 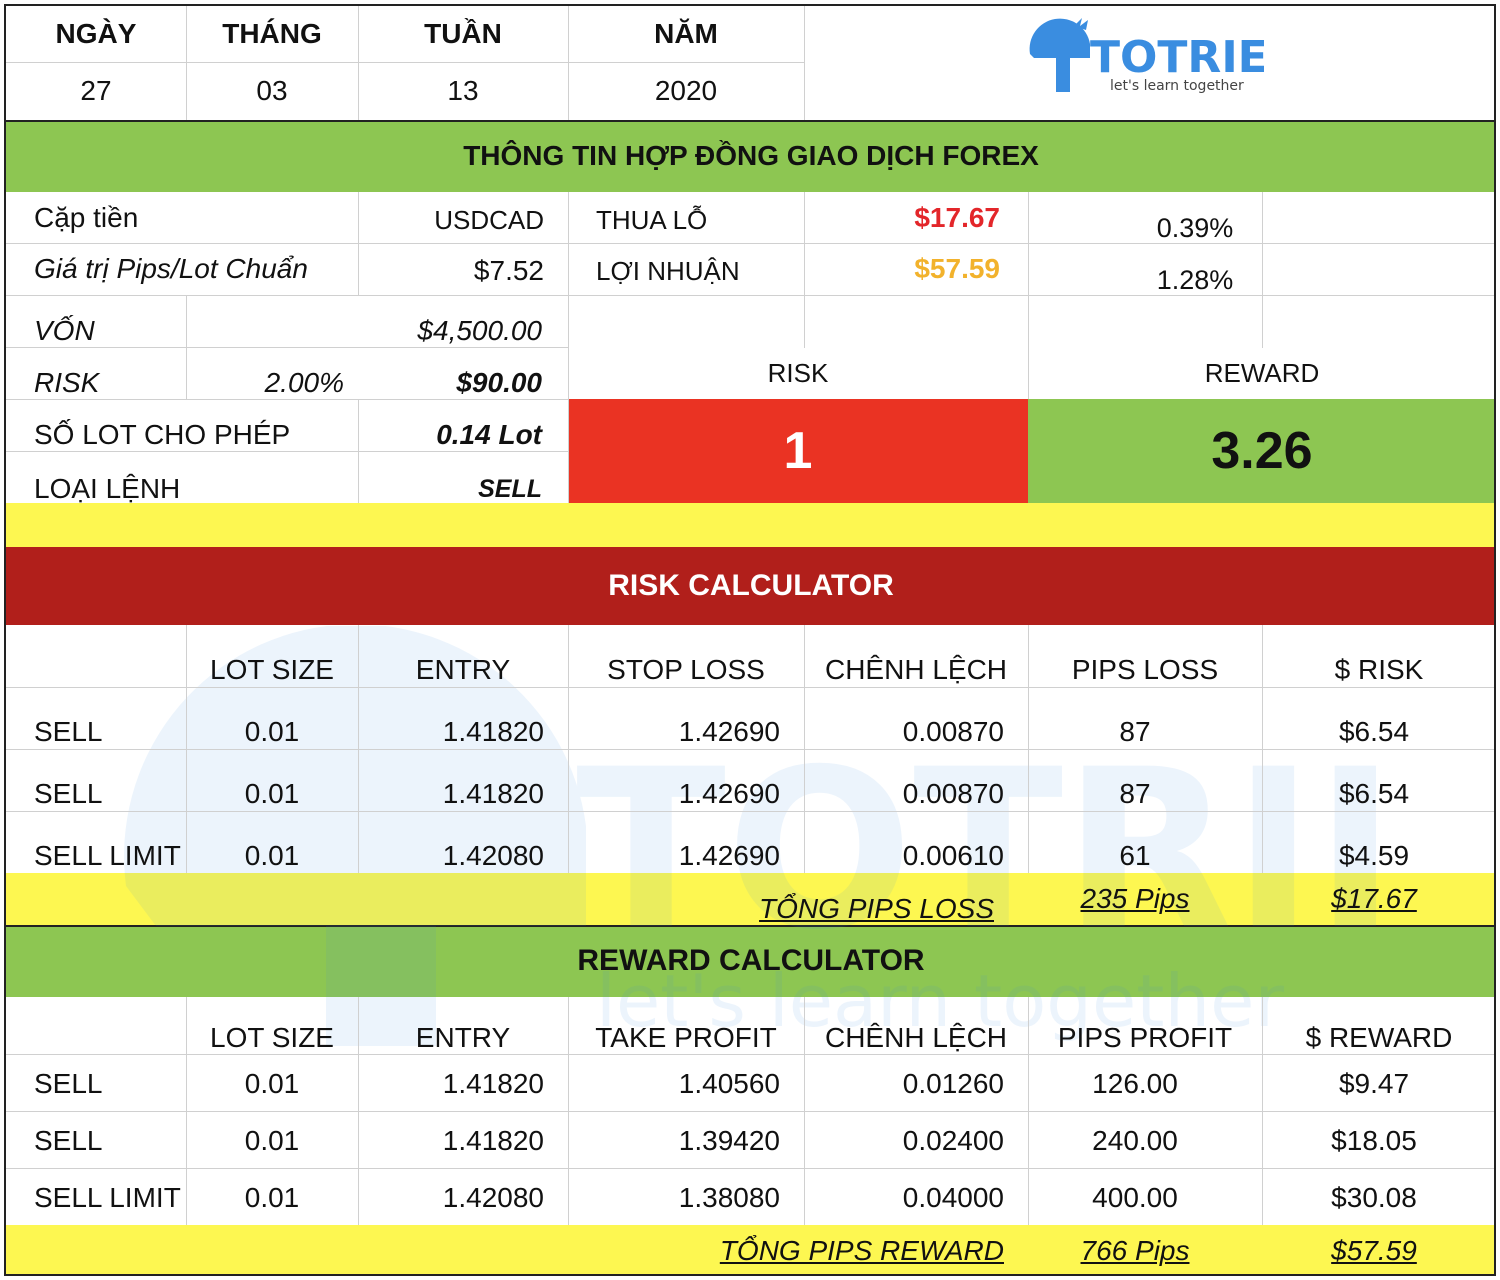 I want to click on risk-row-2-spread: 0.00870, so click(x=953, y=793).